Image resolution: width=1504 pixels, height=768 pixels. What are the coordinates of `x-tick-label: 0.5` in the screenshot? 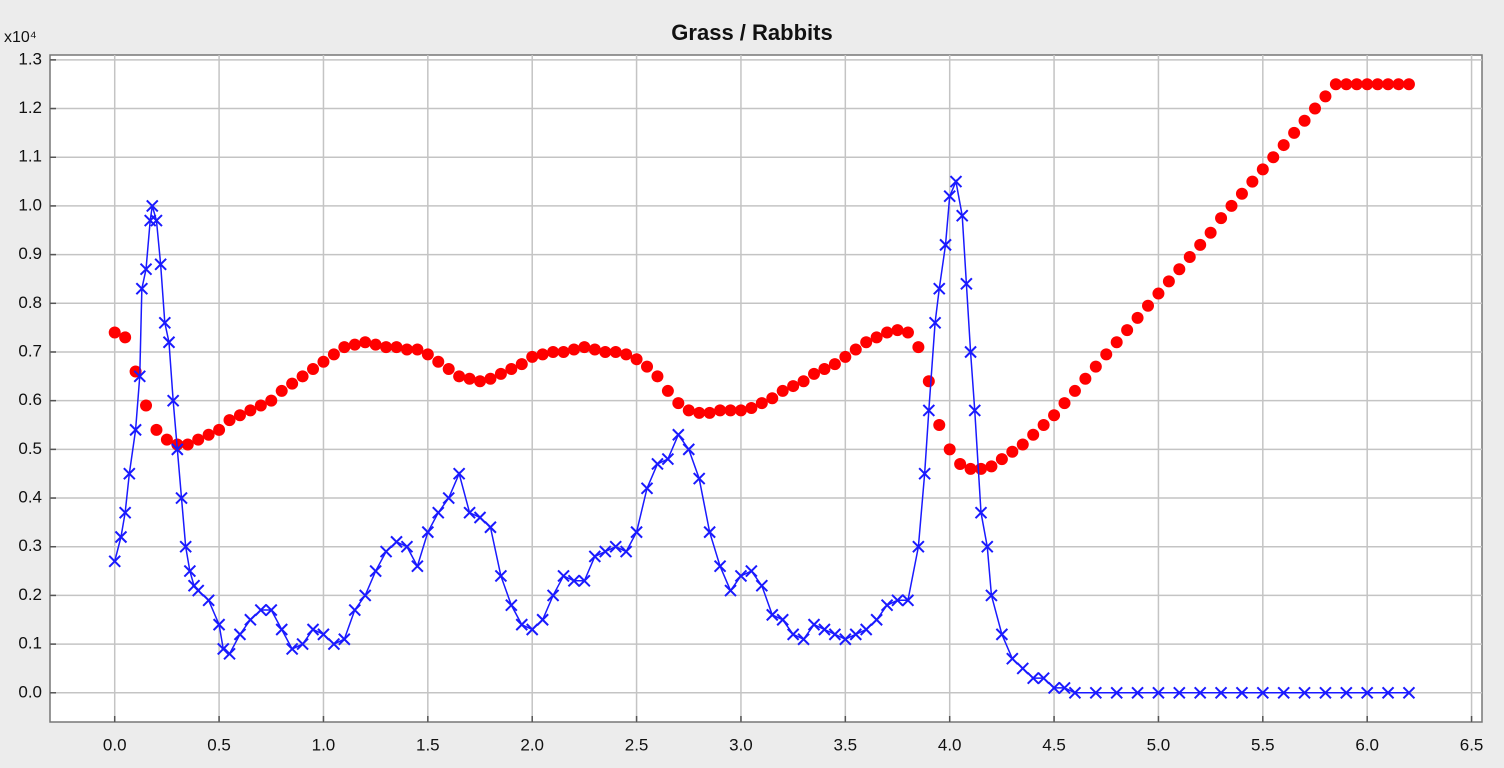 It's located at (219, 744).